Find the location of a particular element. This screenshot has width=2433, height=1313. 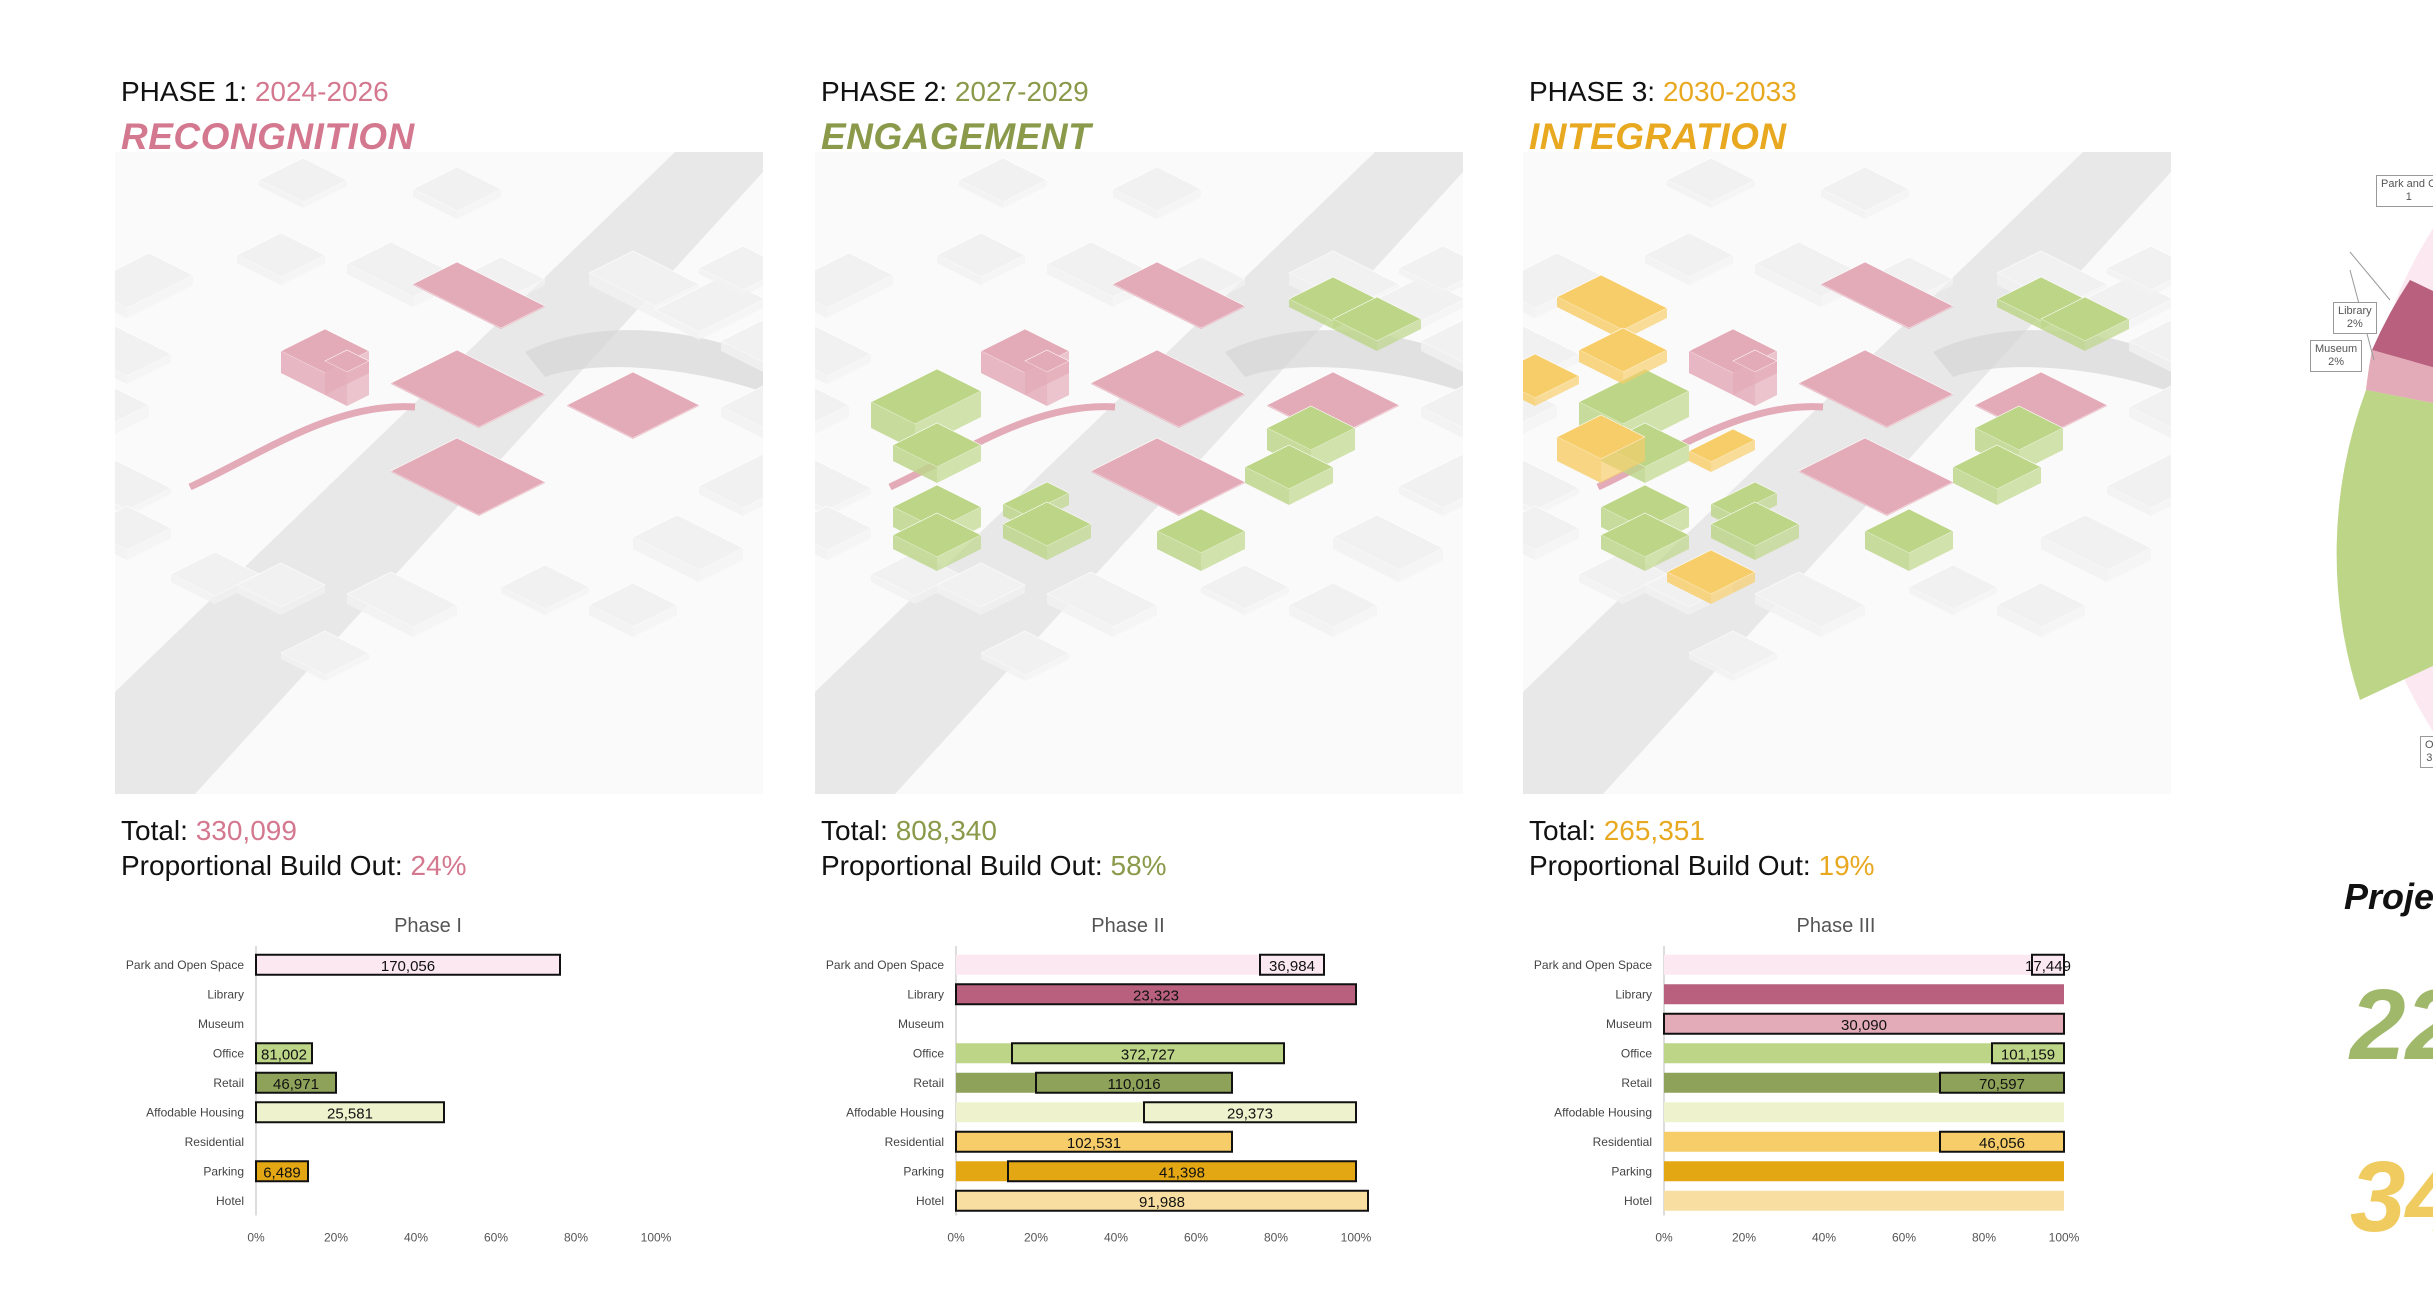

x-tick-label: 80% is located at coordinates (1984, 1238).